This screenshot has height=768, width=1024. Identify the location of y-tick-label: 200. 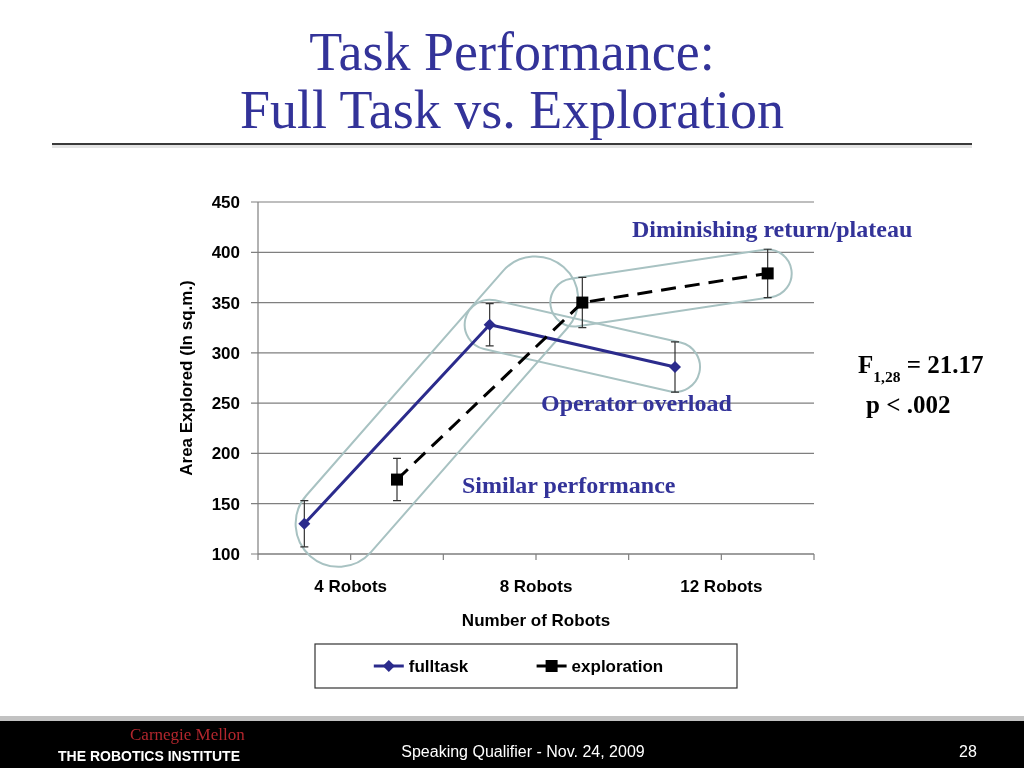
(225, 454).